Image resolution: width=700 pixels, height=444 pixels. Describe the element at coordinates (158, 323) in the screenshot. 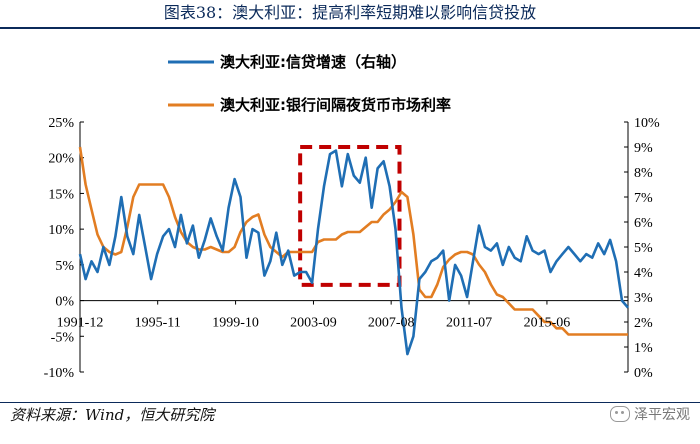

I see `x-tick-label: 1995-11` at that location.